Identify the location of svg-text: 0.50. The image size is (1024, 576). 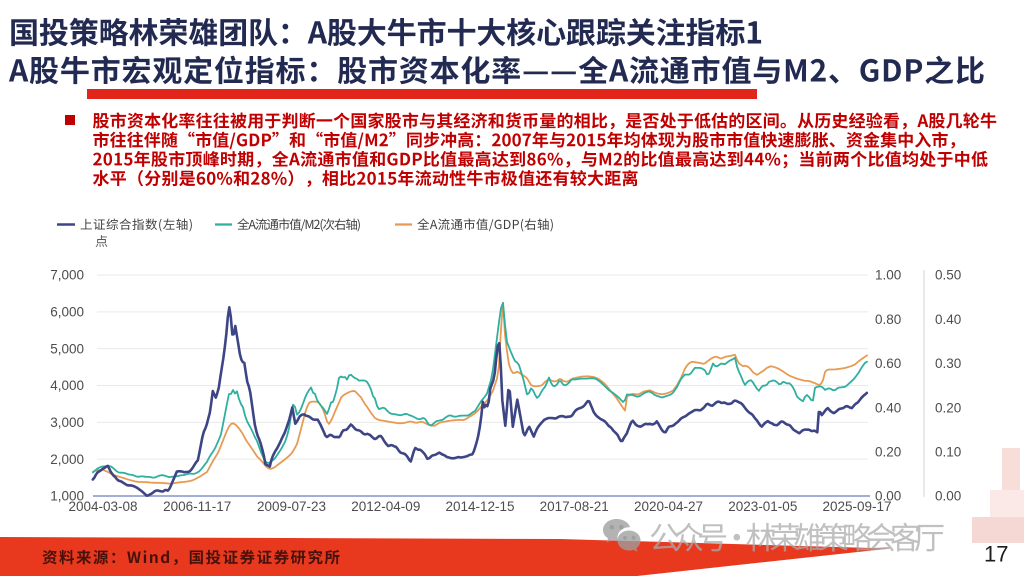
(948, 275).